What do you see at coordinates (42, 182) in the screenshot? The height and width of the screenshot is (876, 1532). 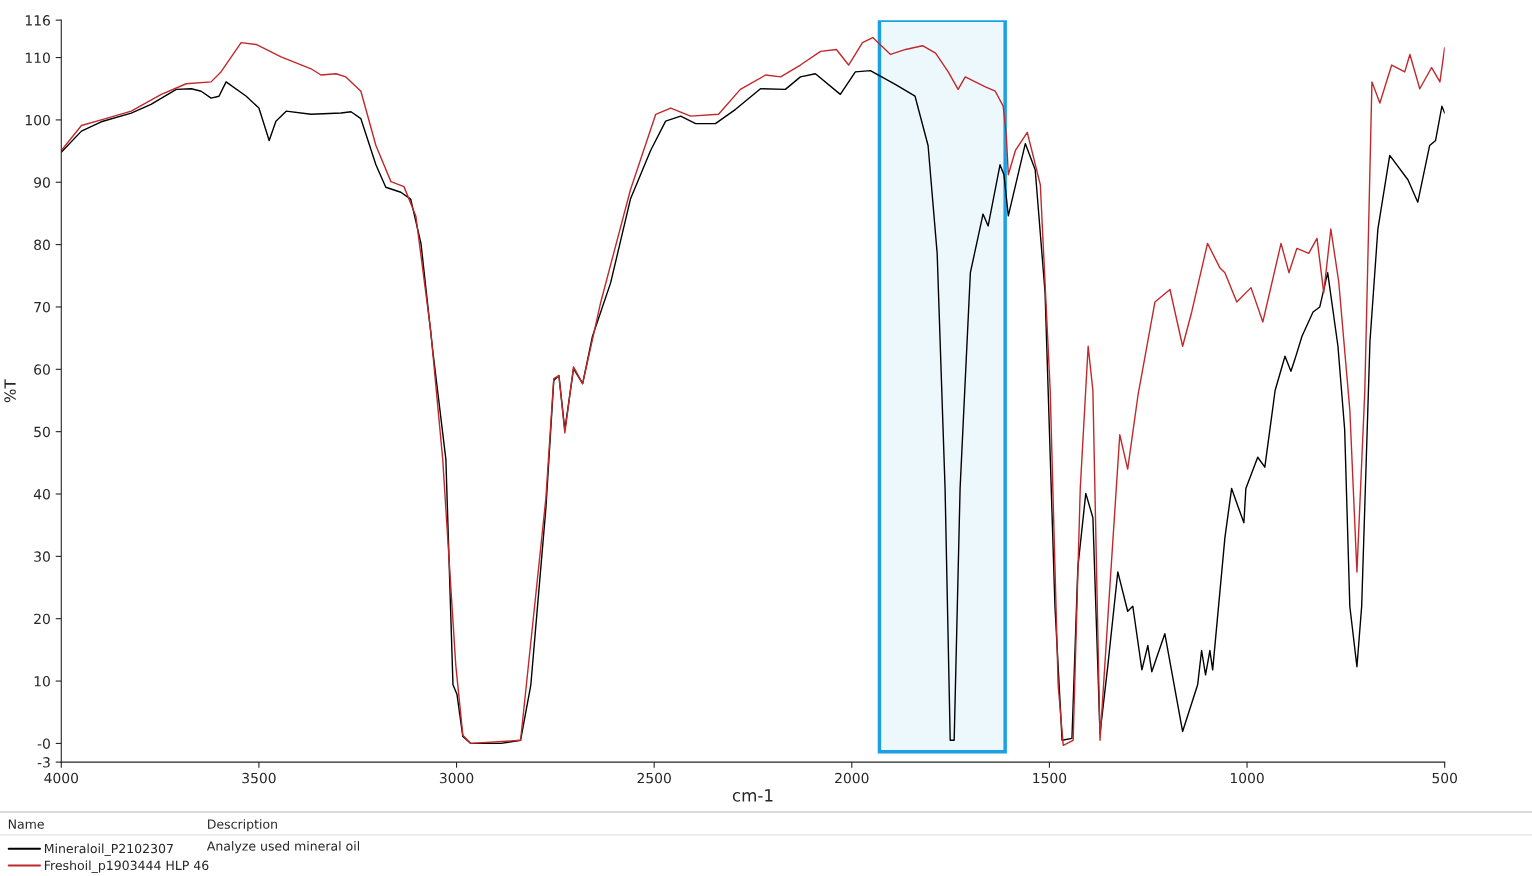 I see `y-tick-label: 90` at bounding box center [42, 182].